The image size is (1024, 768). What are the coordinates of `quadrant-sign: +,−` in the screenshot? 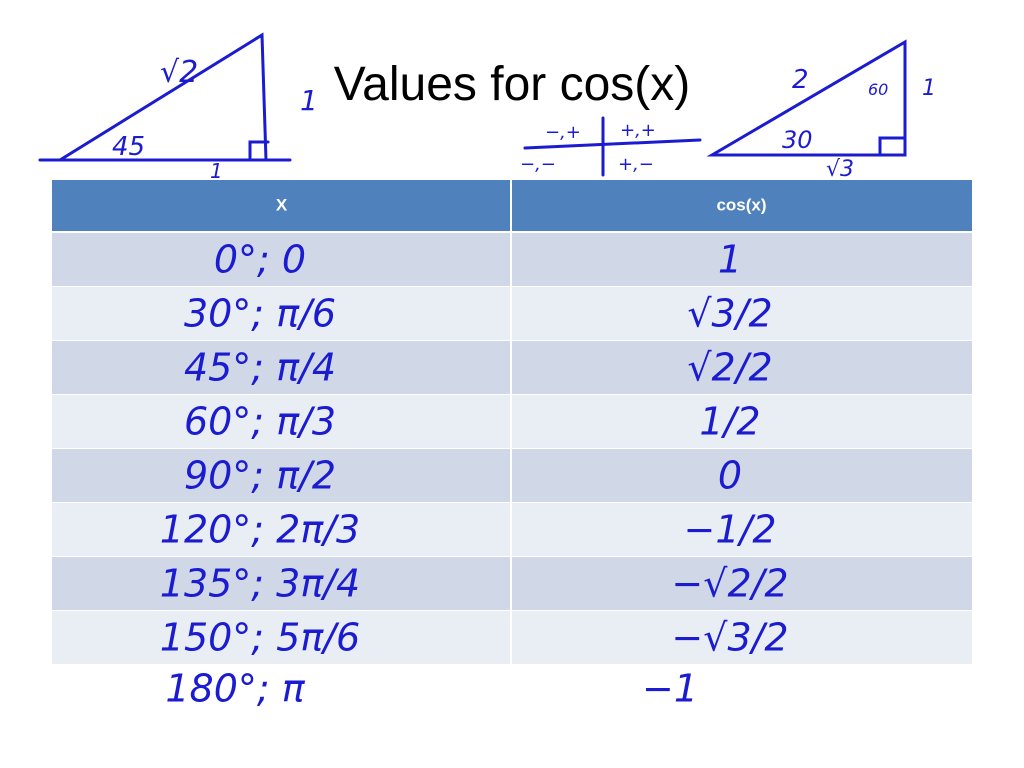 It's located at (636, 164).